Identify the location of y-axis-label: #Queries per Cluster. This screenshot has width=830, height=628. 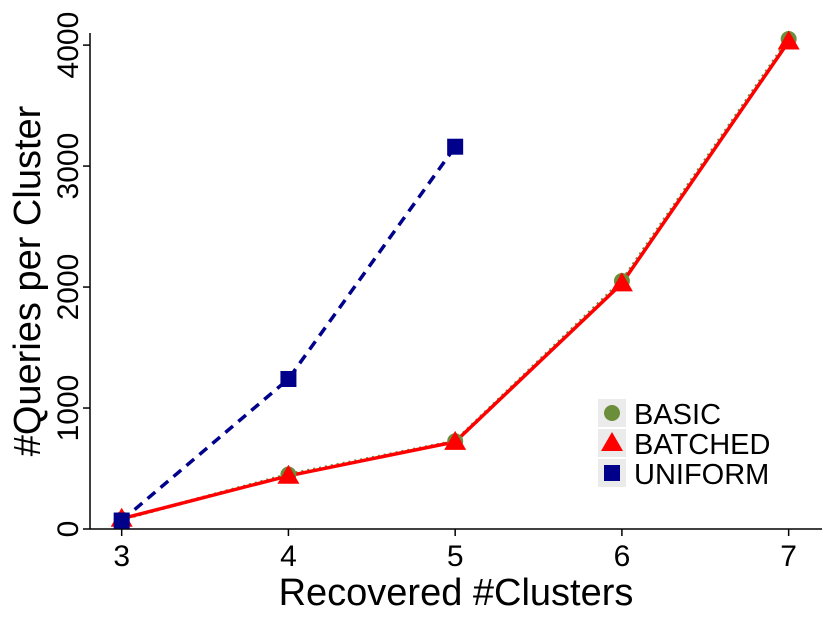
(28, 280).